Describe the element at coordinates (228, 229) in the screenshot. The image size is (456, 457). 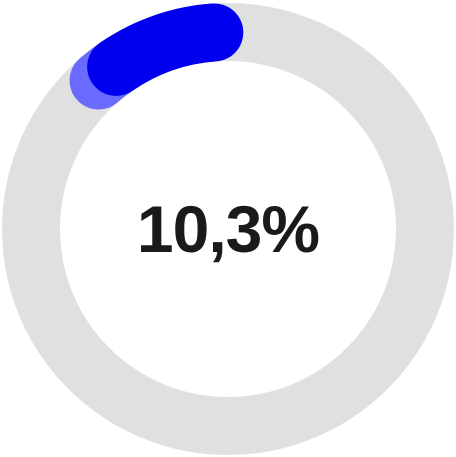
I see `percentage-label: 10,3%` at that location.